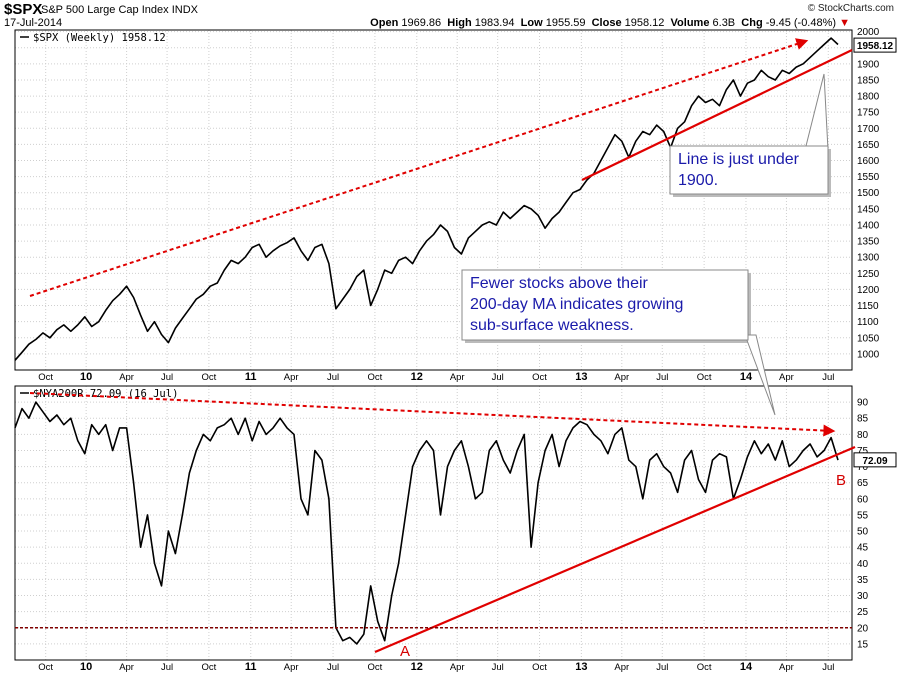 This screenshot has width=900, height=675. What do you see at coordinates (863, 564) in the screenshot?
I see `breadth-y-tick-label: 40` at bounding box center [863, 564].